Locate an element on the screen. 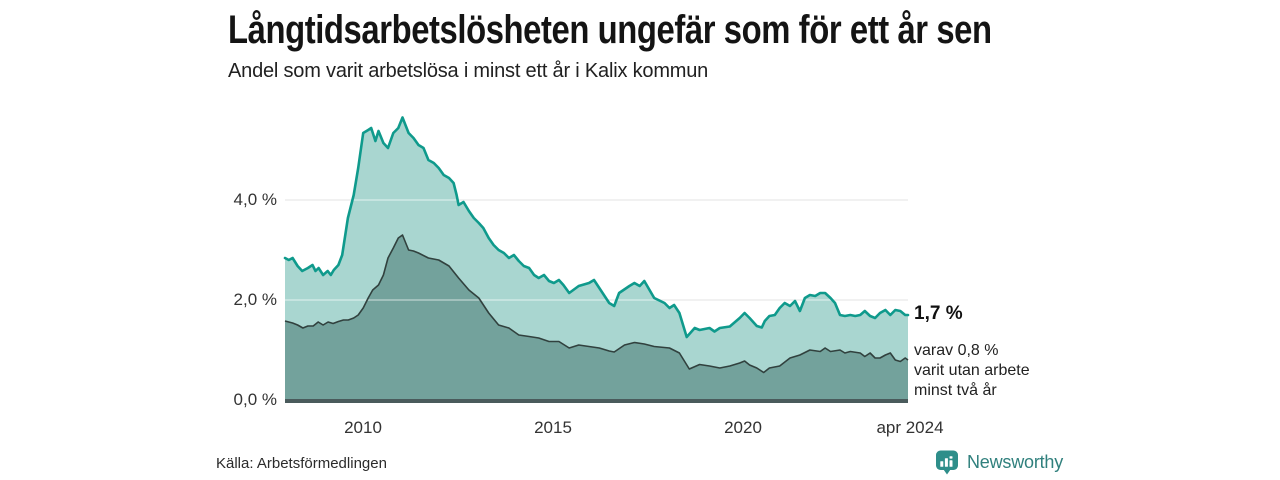 This screenshot has width=1280, height=480. y-tick-2pct: 2,0 % is located at coordinates (255, 299).